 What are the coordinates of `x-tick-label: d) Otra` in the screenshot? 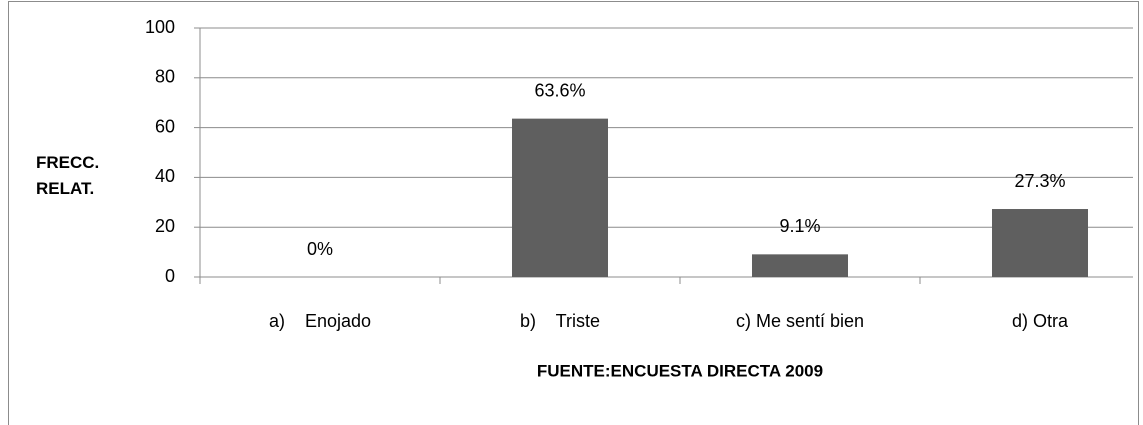 It's located at (1040, 321).